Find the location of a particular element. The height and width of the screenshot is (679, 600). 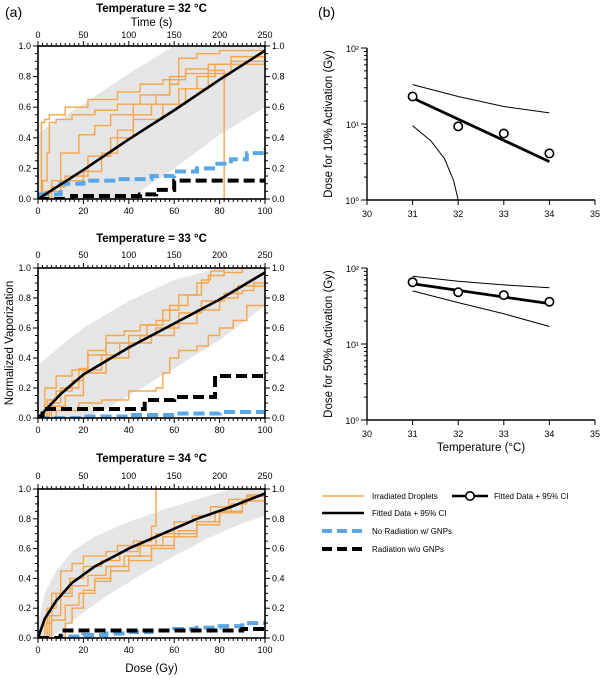

y-tick-label: 0.4 is located at coordinates (24, 578).